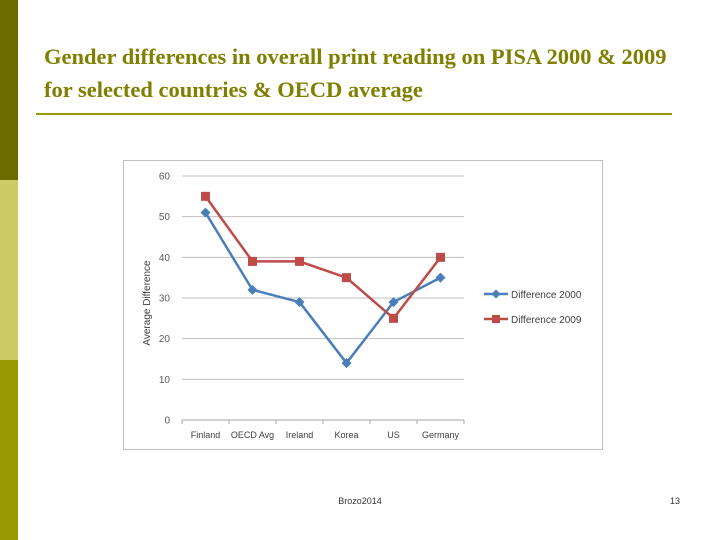 This screenshot has height=540, width=720. What do you see at coordinates (9, 90) in the screenshot?
I see `accent-bar-top` at bounding box center [9, 90].